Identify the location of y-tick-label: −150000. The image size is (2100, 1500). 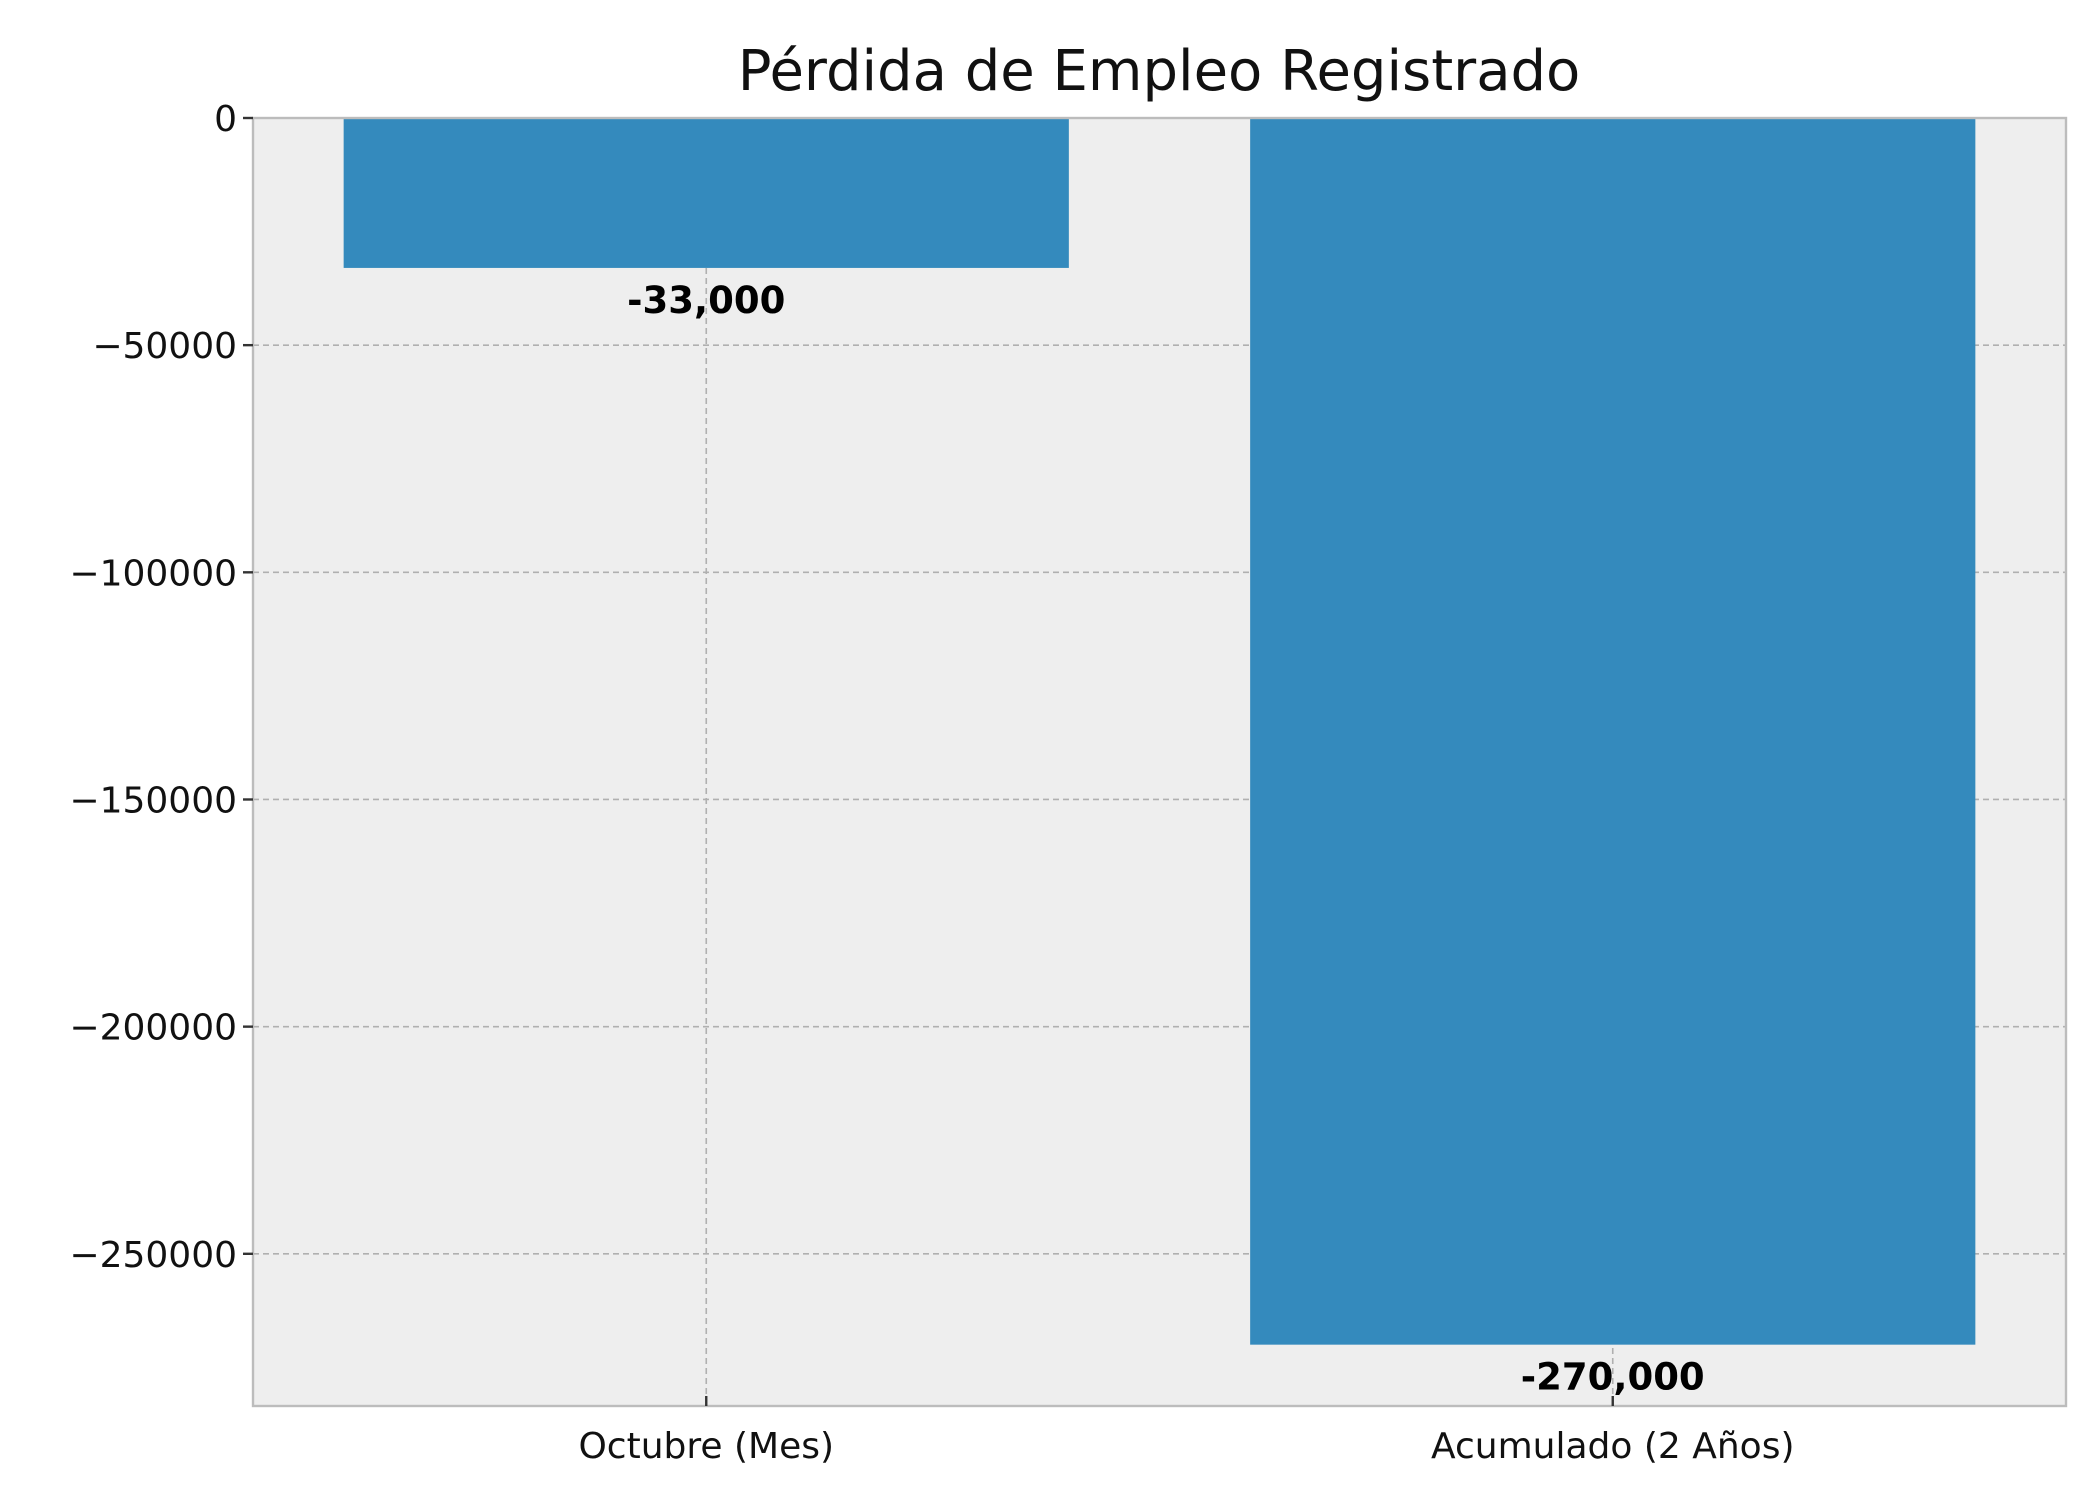
(153, 800).